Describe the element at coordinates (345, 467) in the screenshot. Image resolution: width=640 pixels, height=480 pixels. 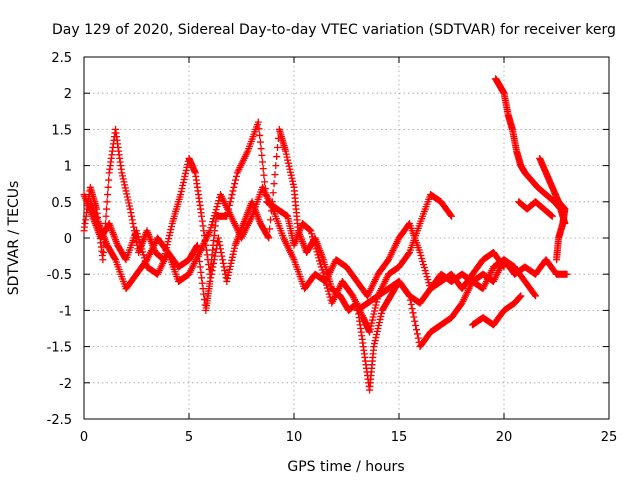
I see `x-axis-title: GPS time / hours` at that location.